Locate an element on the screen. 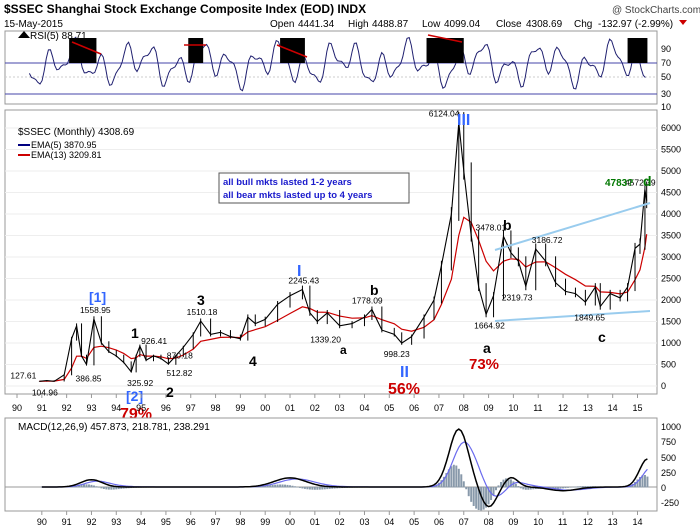 The width and height of the screenshot is (700, 530). x-label-bottom: 06 is located at coordinates (439, 522).